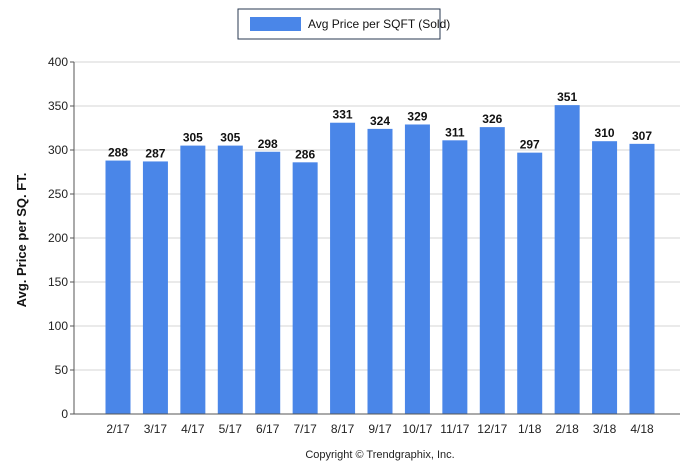 The height and width of the screenshot is (472, 699). Describe the element at coordinates (380, 121) in the screenshot. I see `data-label: 324` at that location.